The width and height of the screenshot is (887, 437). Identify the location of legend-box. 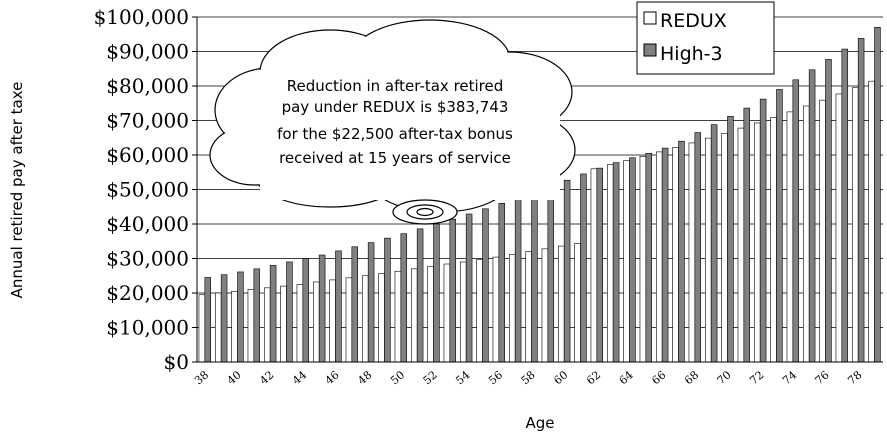
(705, 38).